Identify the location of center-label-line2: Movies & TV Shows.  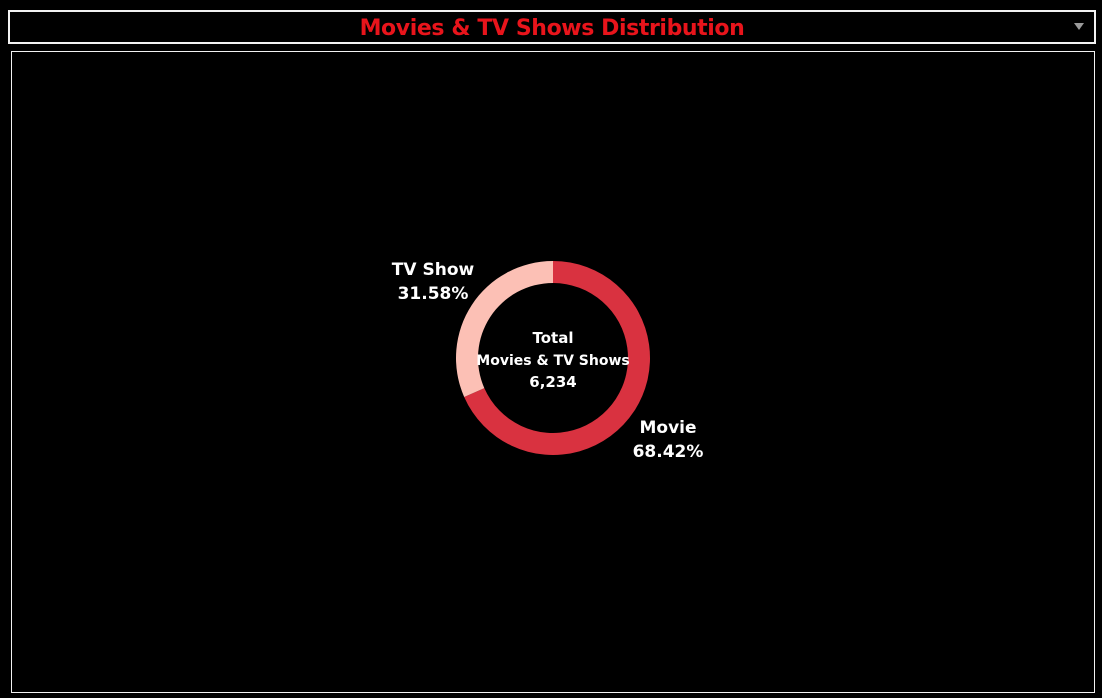
(552, 361).